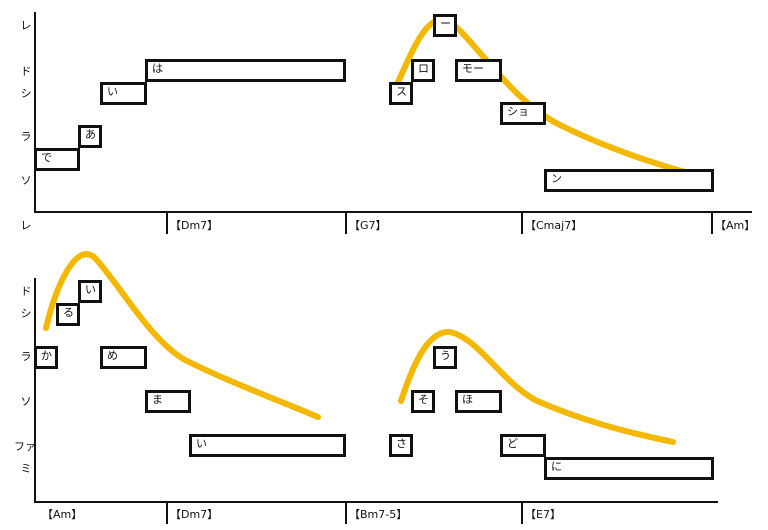 The width and height of the screenshot is (768, 530). What do you see at coordinates (194, 514) in the screenshot?
I see `panel2-chord-dm7: 【Dm7】` at bounding box center [194, 514].